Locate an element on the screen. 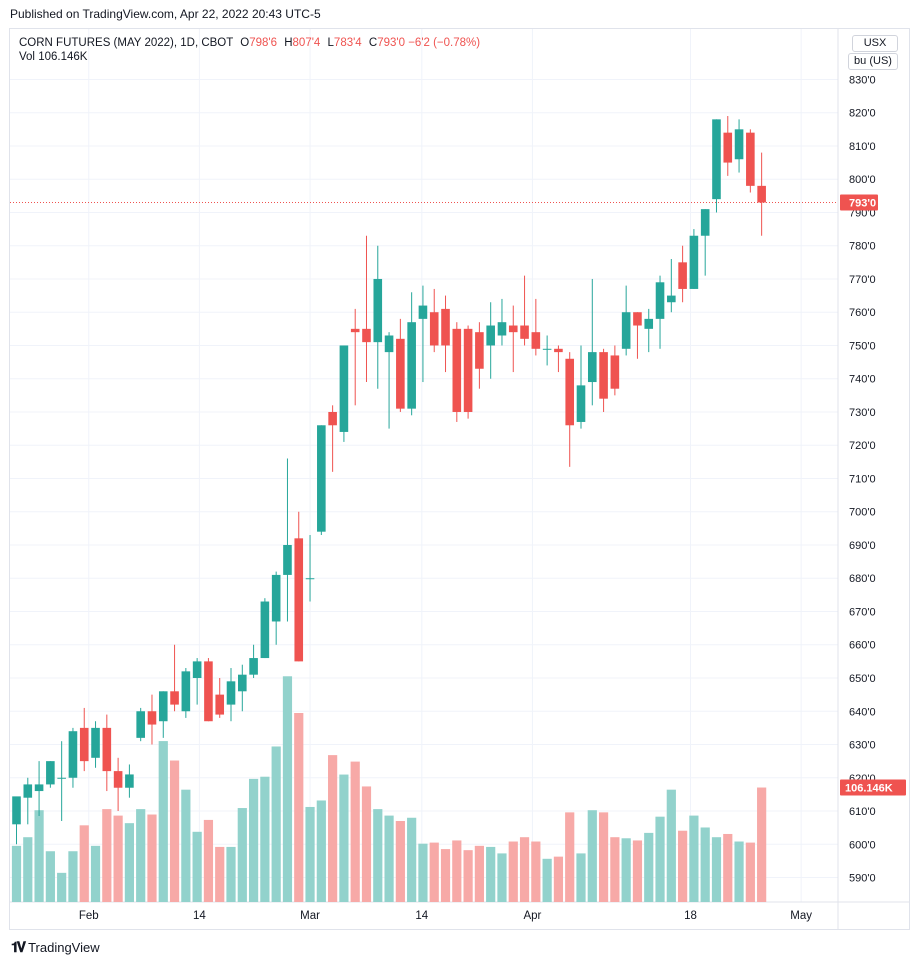 This screenshot has width=920, height=965. currency-button: USX is located at coordinates (875, 43).